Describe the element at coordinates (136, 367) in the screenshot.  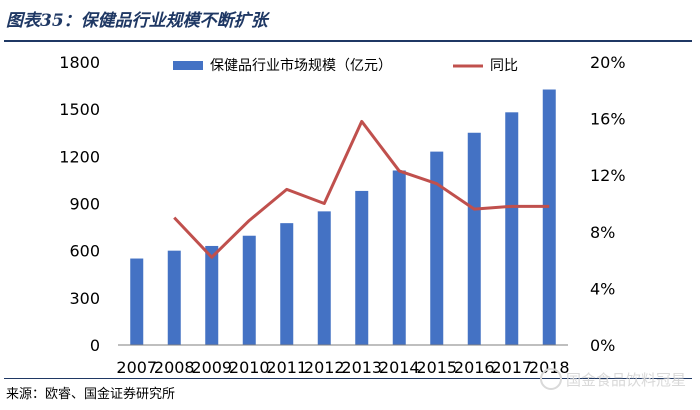
I see `x-tick-label: 2007` at that location.